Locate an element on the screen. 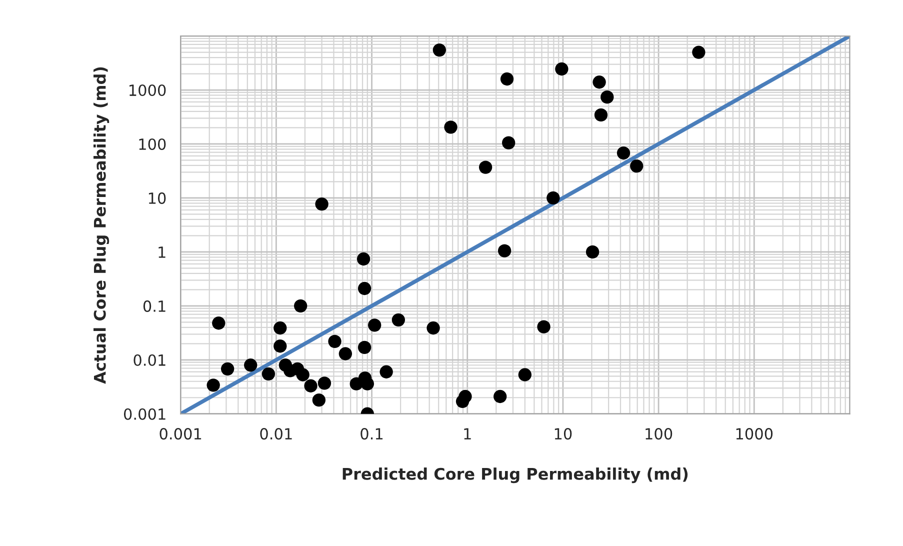 The image size is (903, 546). y-tick-label: 0.01 is located at coordinates (150, 360).